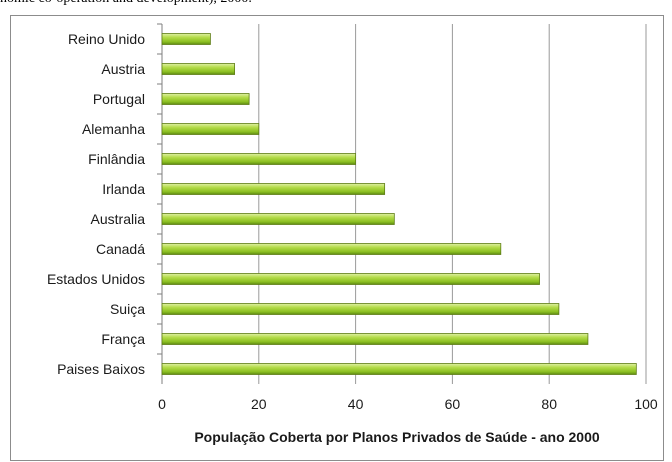  Describe the element at coordinates (356, 404) in the screenshot. I see `x-tick-label: 40` at that location.